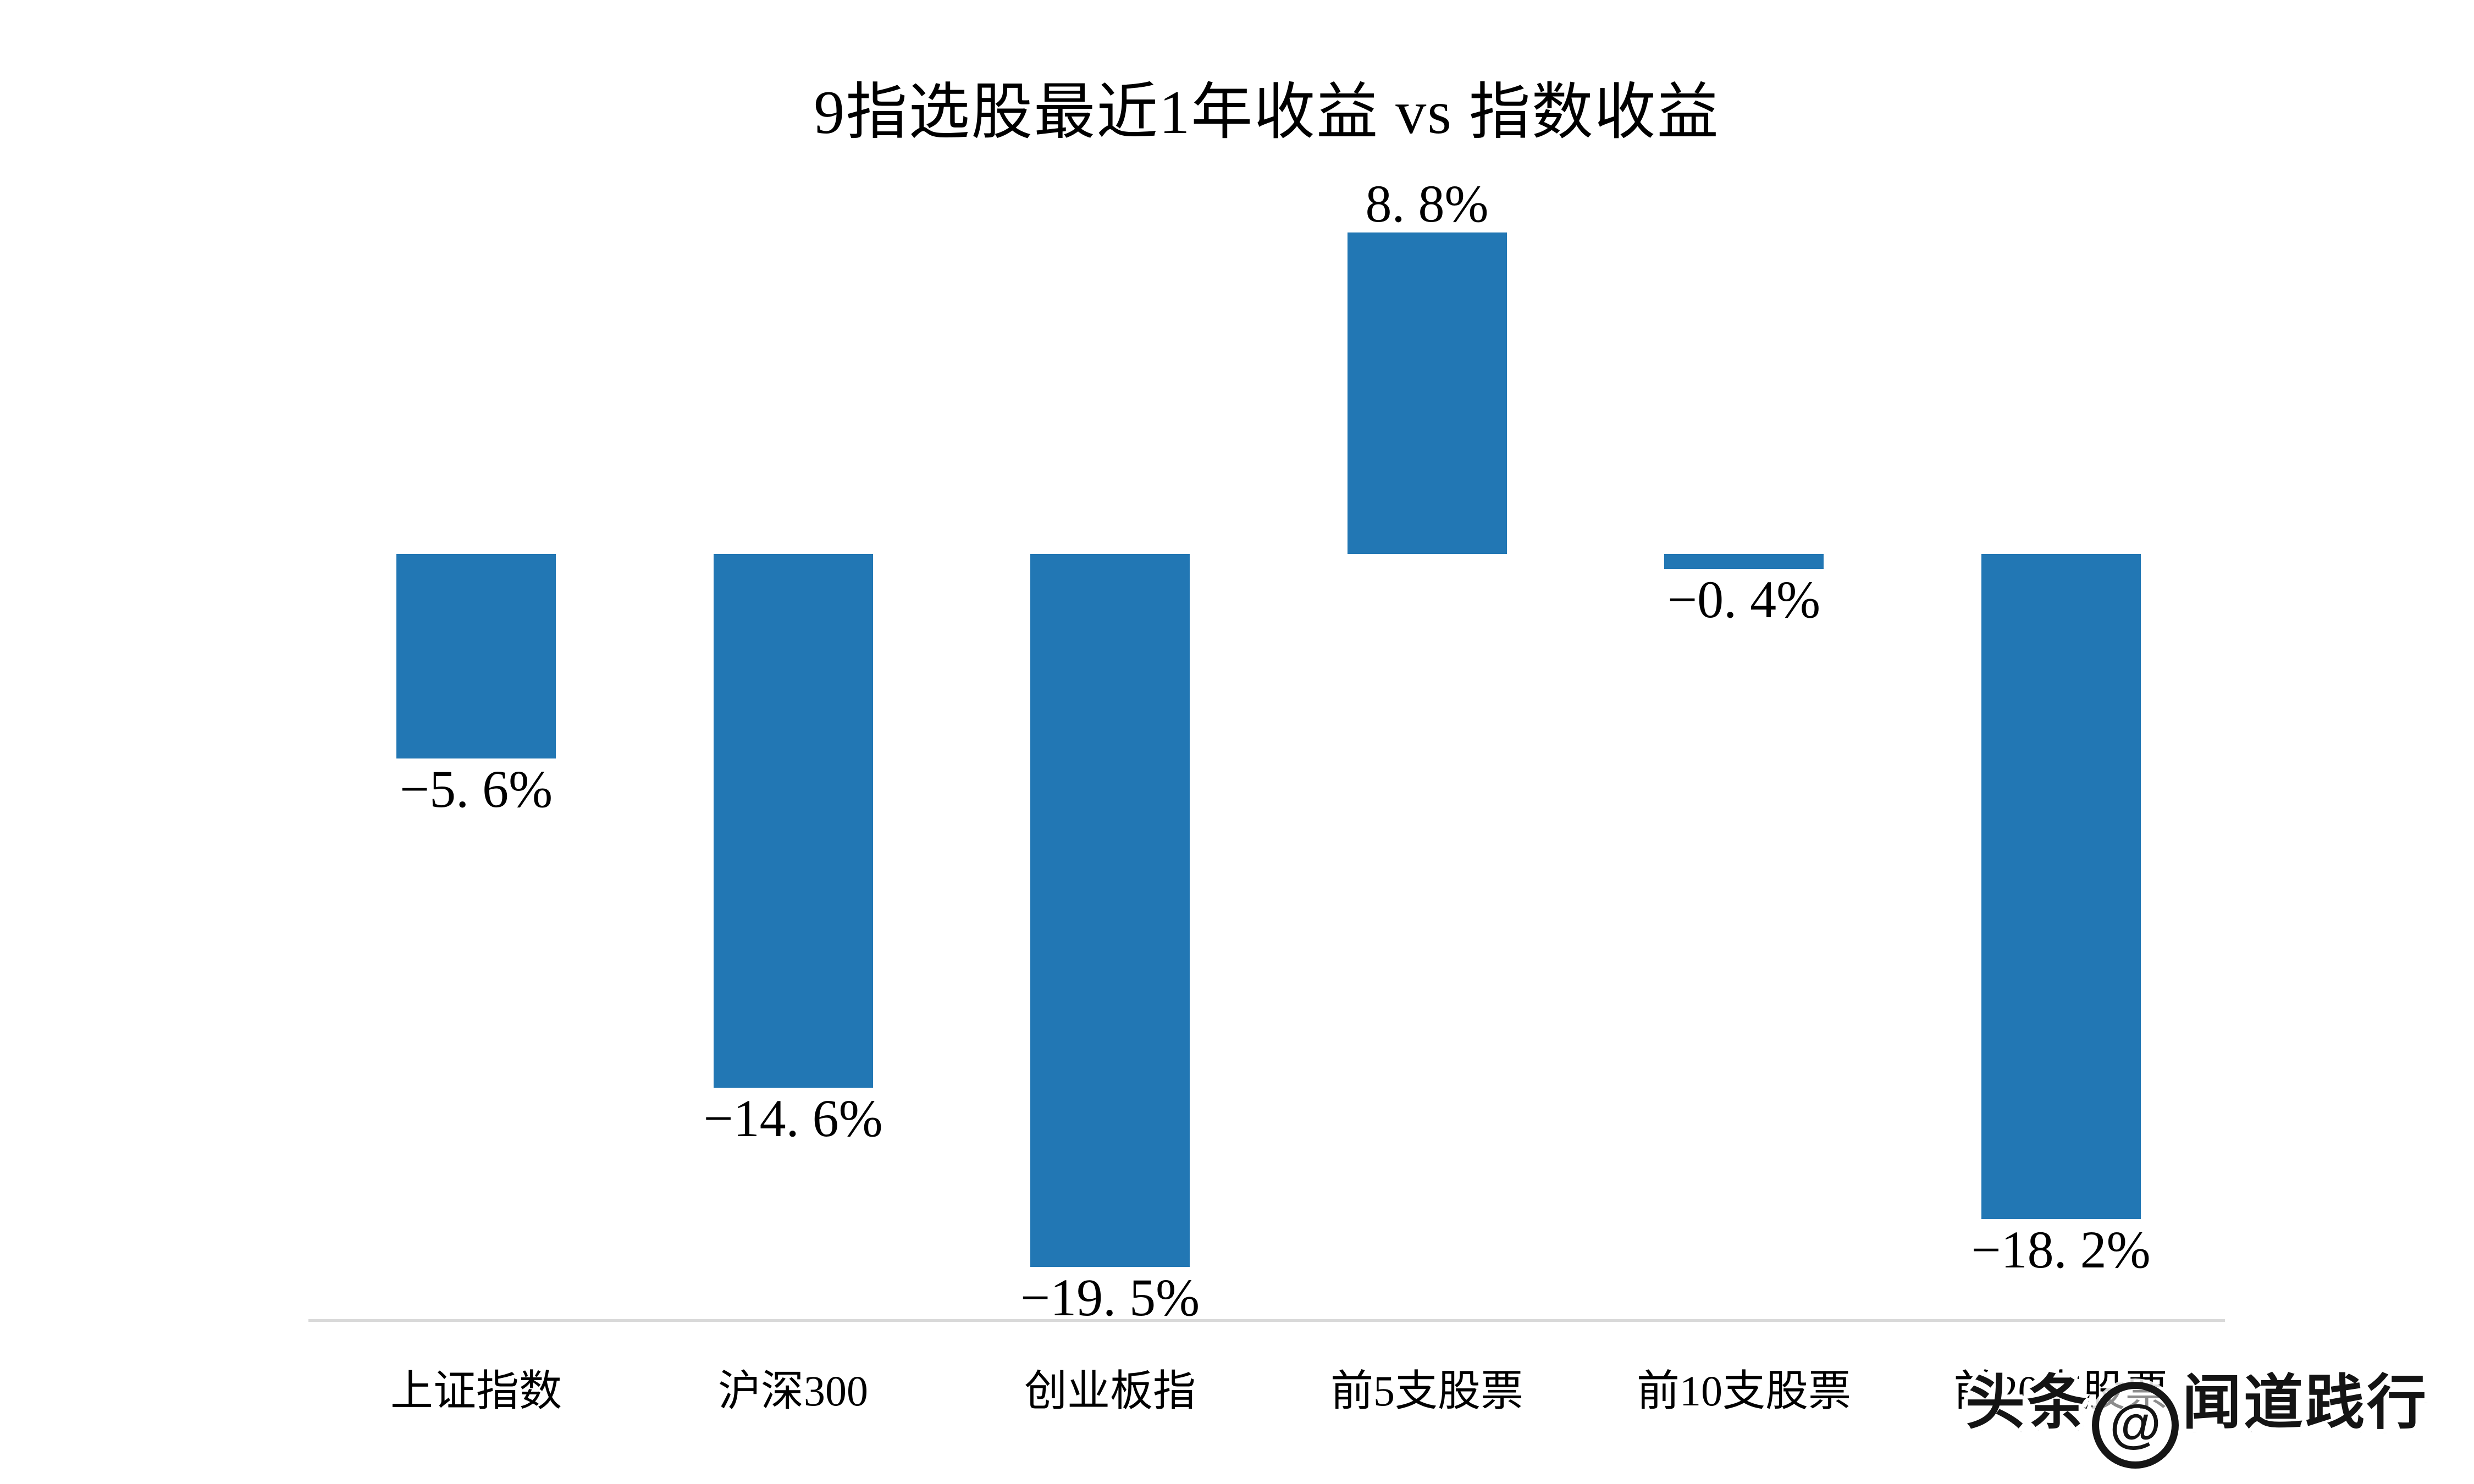 Image resolution: width=2474 pixels, height=1484 pixels. I want to click on toutiao-at-logo-icon: @, so click(2136, 1425).